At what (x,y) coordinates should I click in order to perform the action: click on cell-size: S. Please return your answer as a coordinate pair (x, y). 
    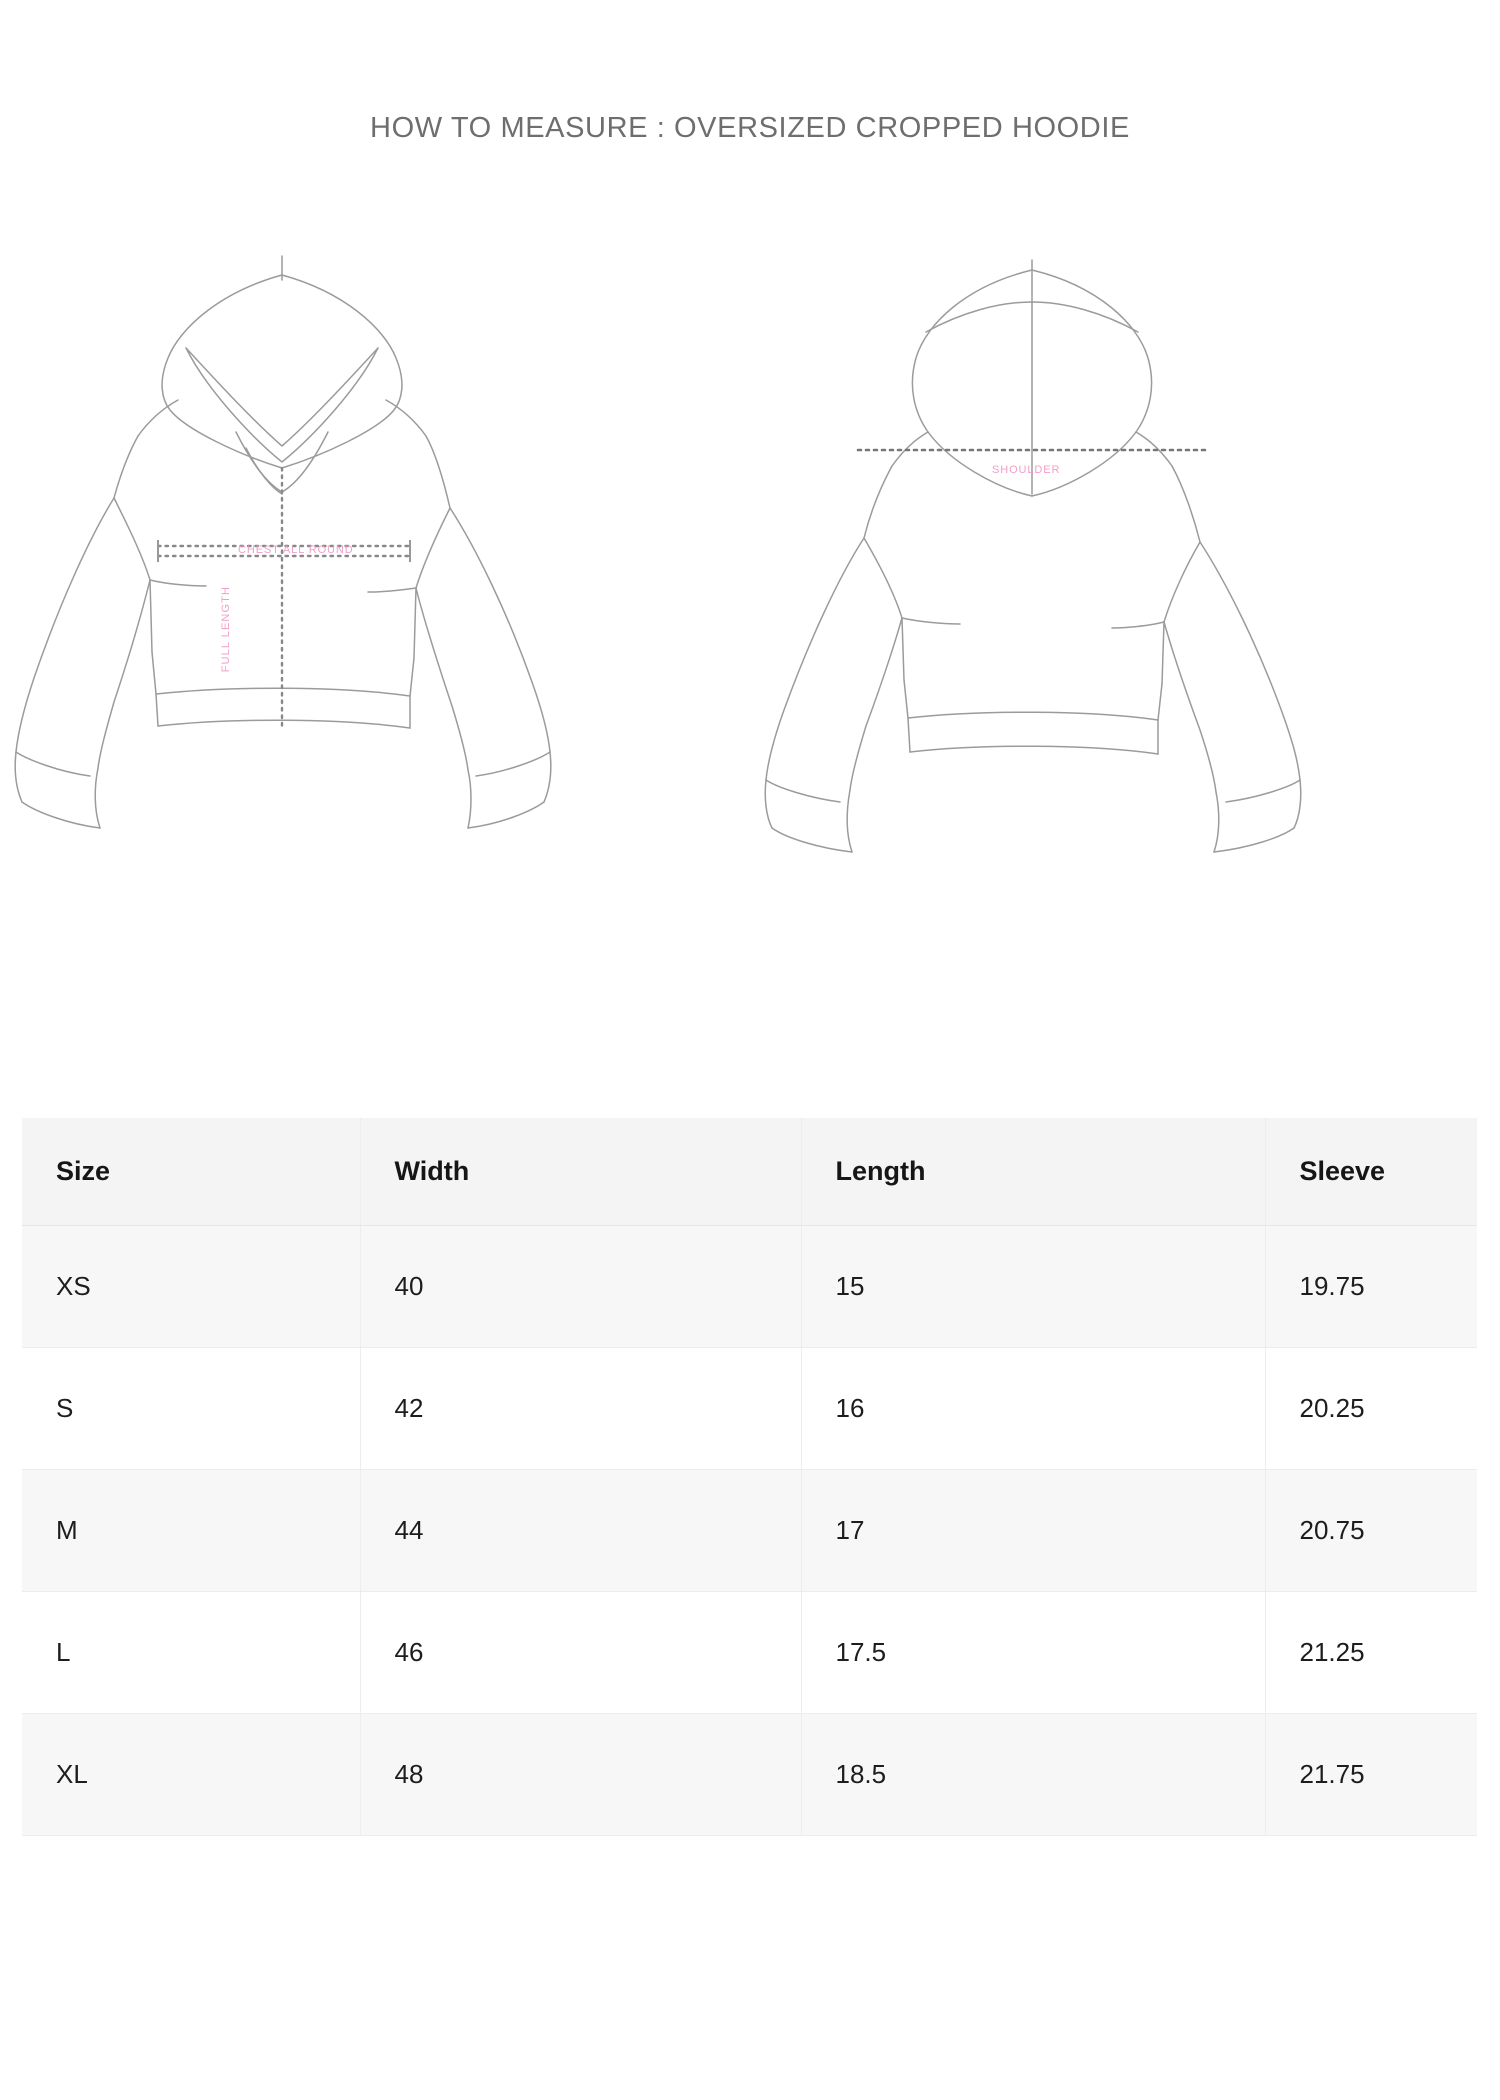
    Looking at the image, I should click on (191, 1408).